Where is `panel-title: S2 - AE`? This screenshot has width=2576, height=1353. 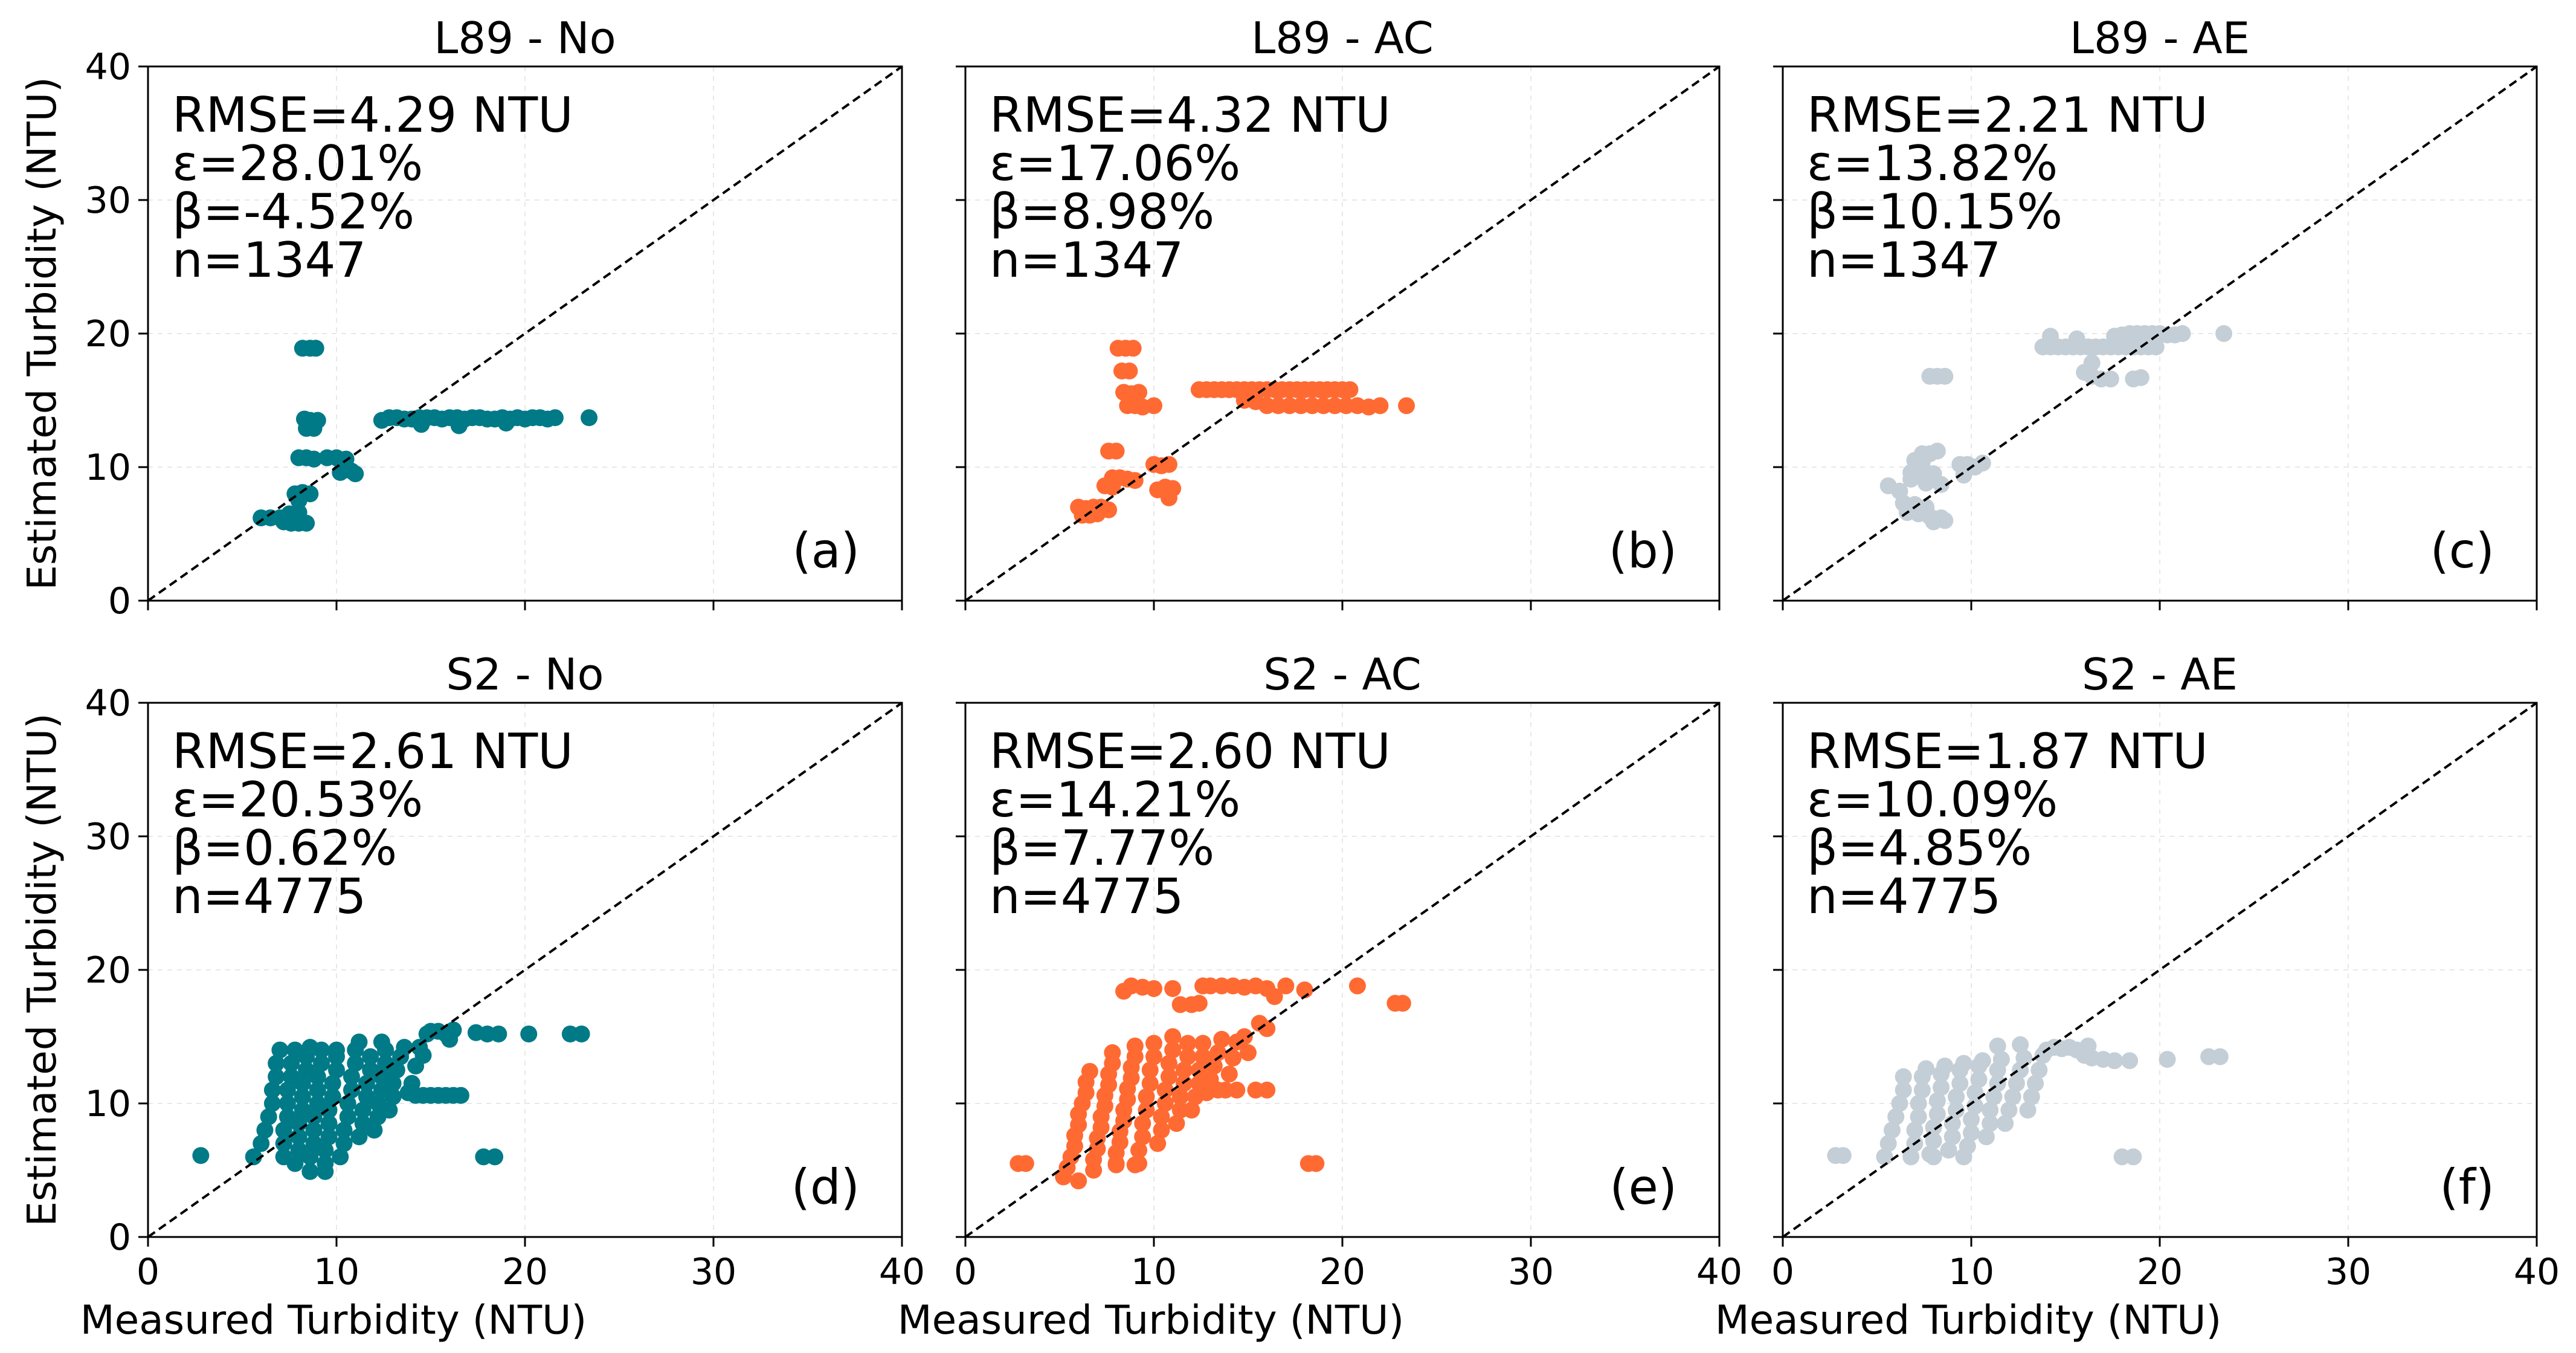
panel-title: S2 - AE is located at coordinates (2160, 674).